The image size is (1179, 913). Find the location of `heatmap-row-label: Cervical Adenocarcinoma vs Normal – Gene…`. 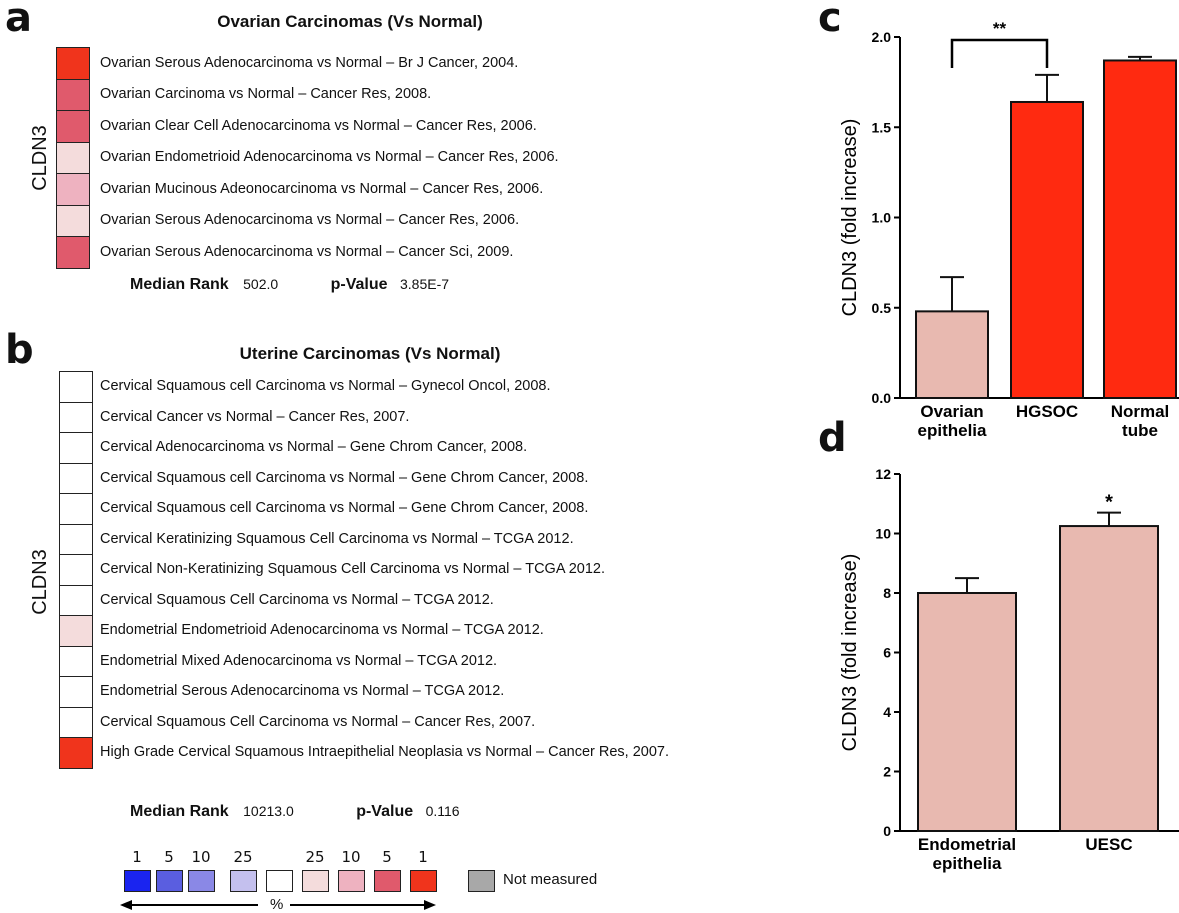

heatmap-row-label: Cervical Adenocarcinoma vs Normal – Gene… is located at coordinates (314, 447).